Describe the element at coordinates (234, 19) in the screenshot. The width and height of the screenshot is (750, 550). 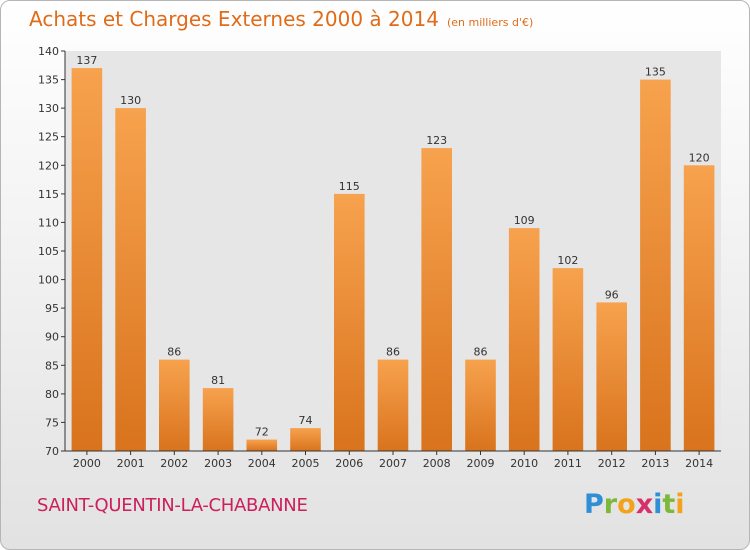
I see `chart-title-text: Achats et Charges Externes 2000 à 2014` at that location.